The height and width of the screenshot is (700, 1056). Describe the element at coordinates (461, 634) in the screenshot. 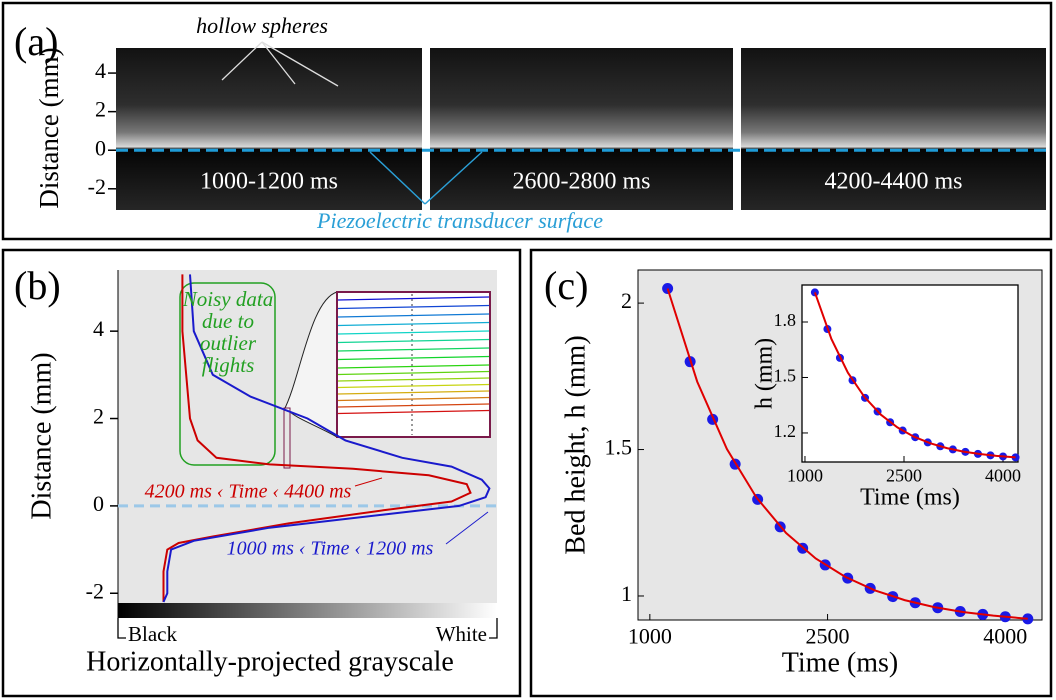

I see `x-tick-label: White` at that location.